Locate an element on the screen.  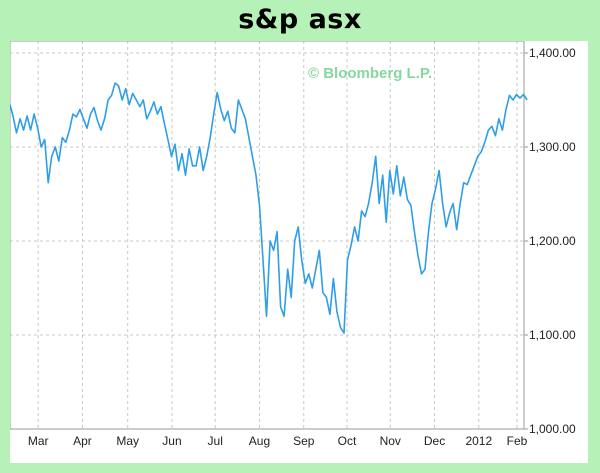
x-tick-label: 2012 is located at coordinates (478, 441).